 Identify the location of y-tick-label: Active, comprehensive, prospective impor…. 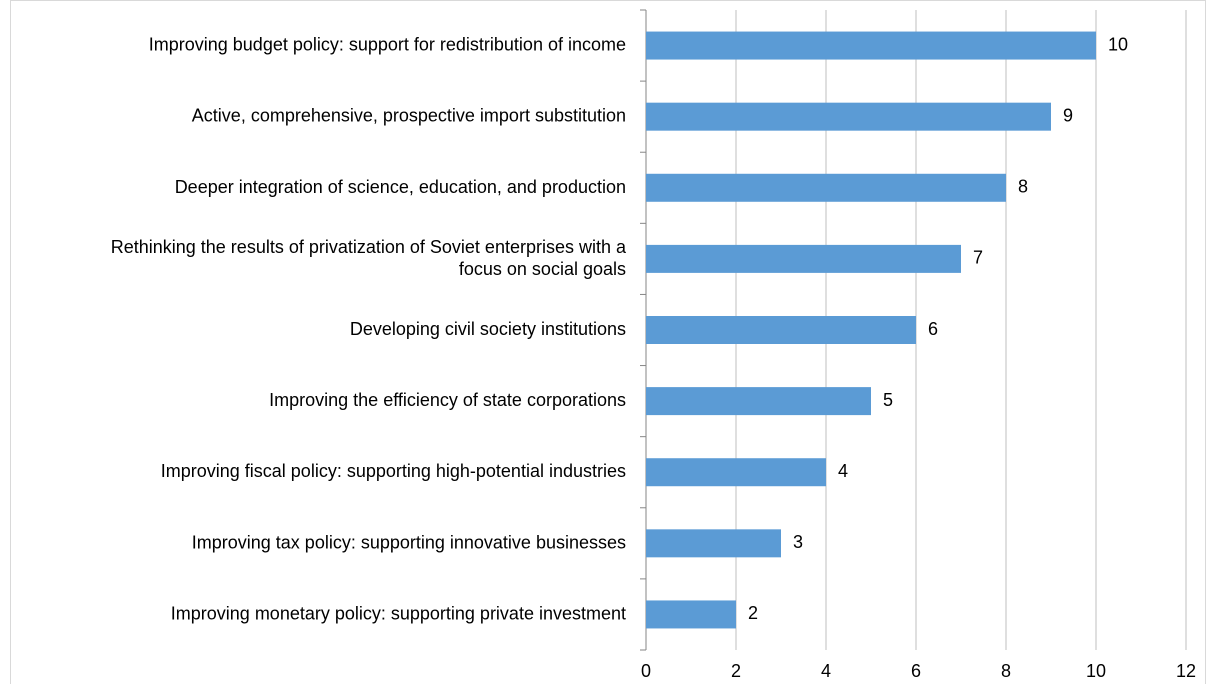
(409, 115).